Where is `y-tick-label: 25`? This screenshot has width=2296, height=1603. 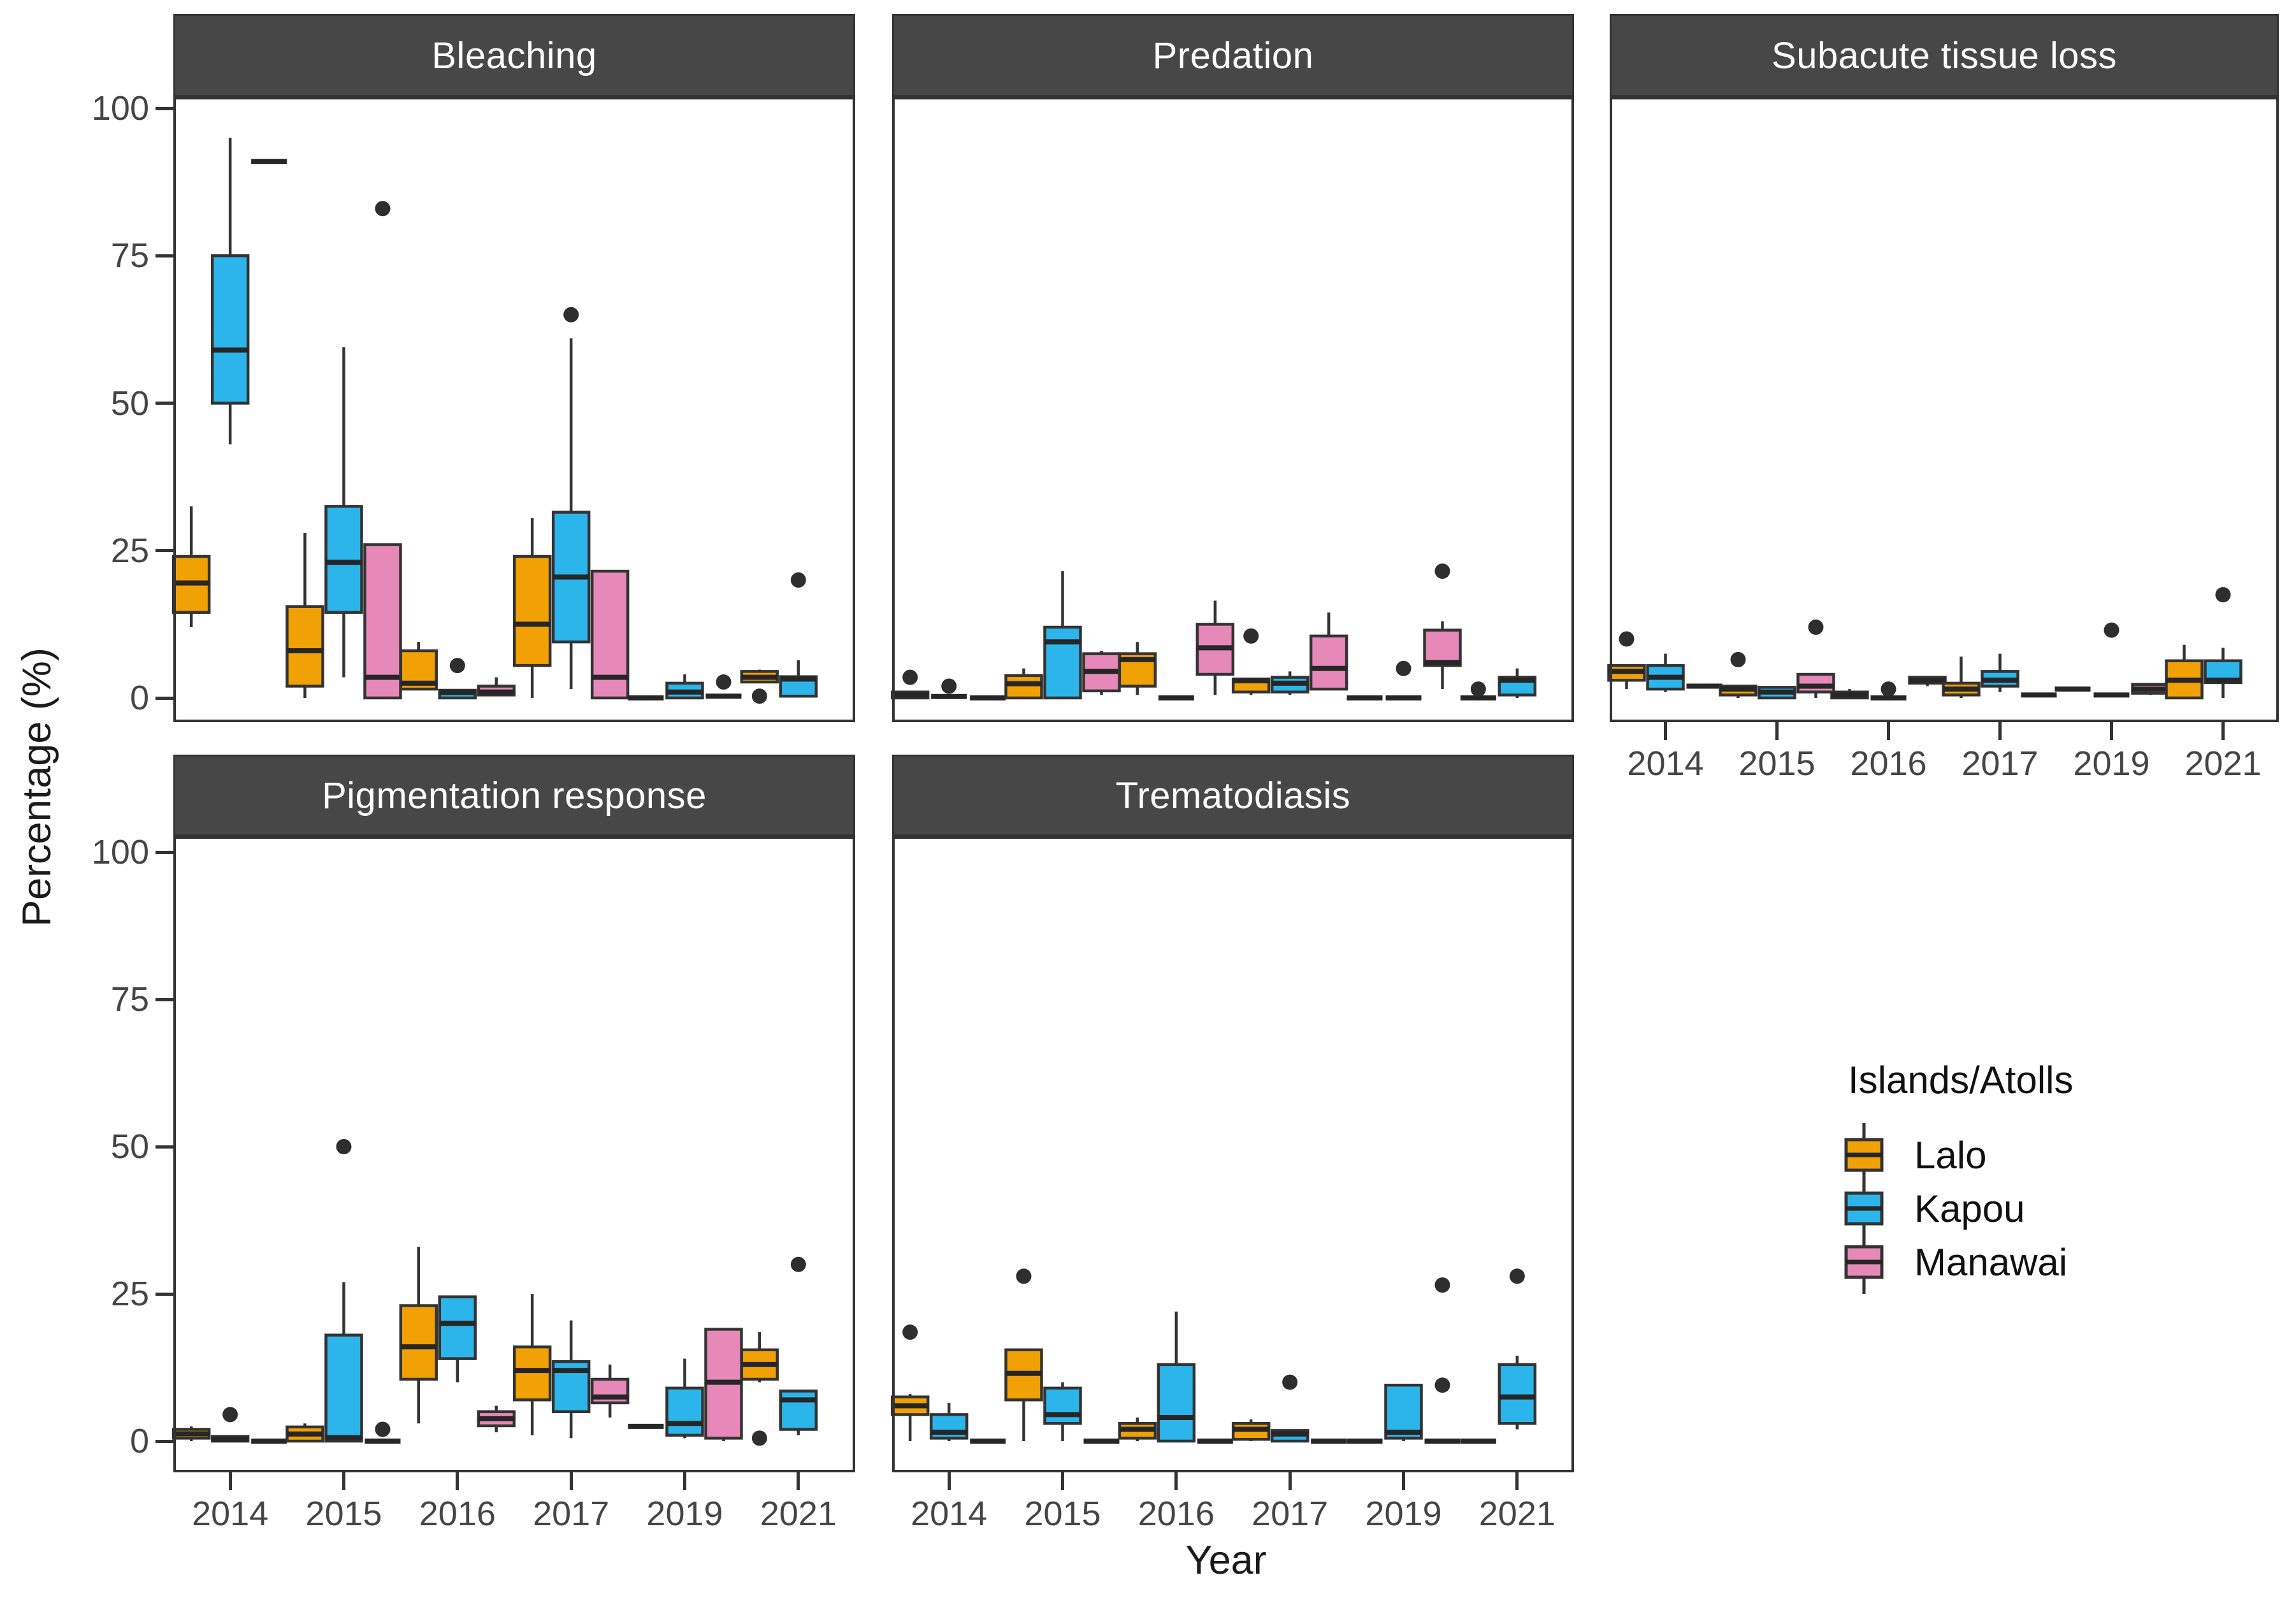 y-tick-label: 25 is located at coordinates (129, 1294).